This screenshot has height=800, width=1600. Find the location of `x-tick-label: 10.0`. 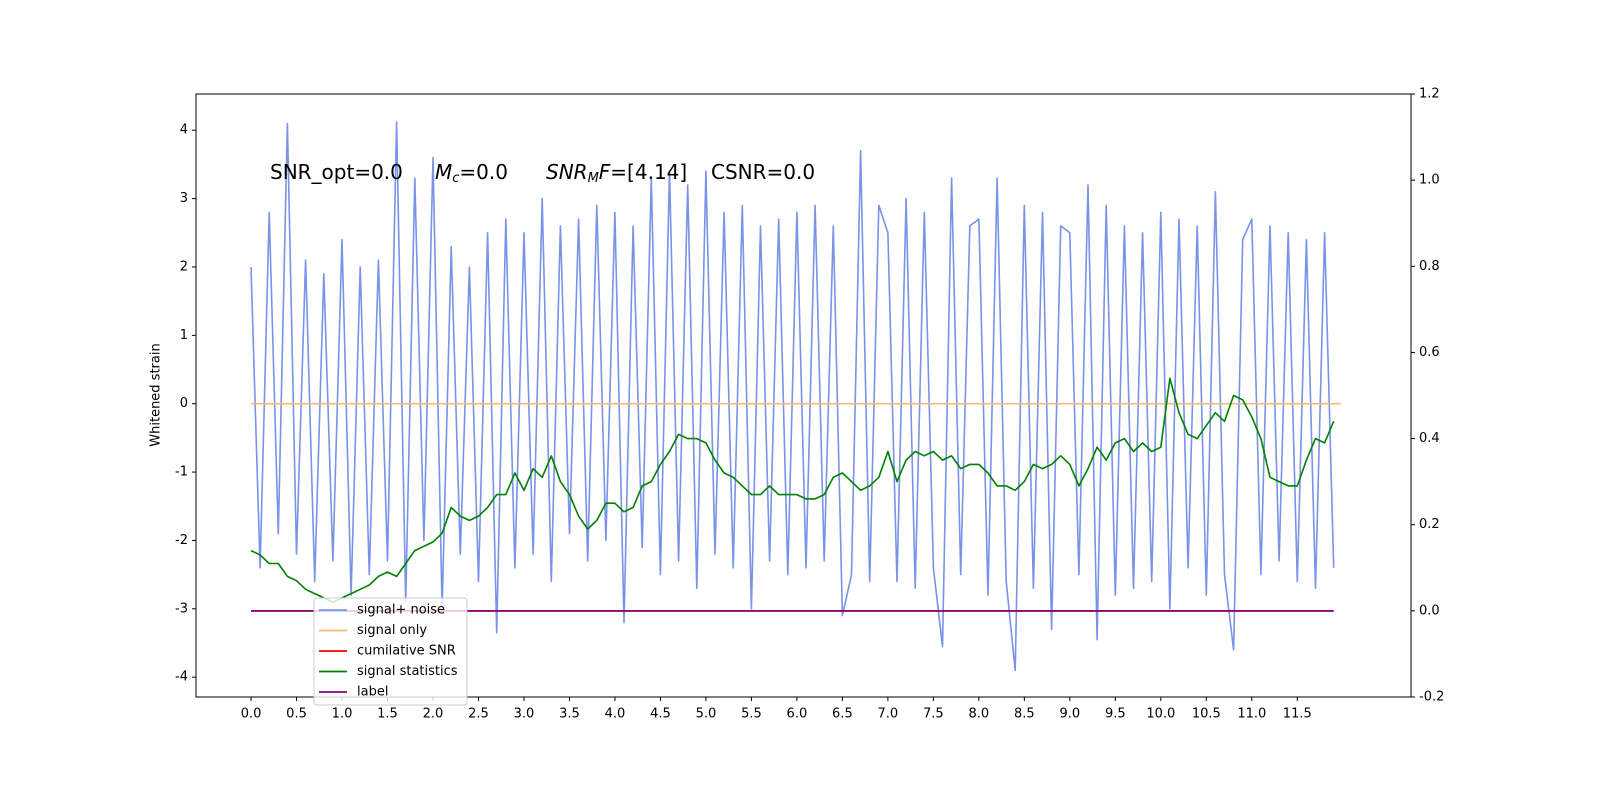

x-tick-label: 10.0 is located at coordinates (1160, 714).